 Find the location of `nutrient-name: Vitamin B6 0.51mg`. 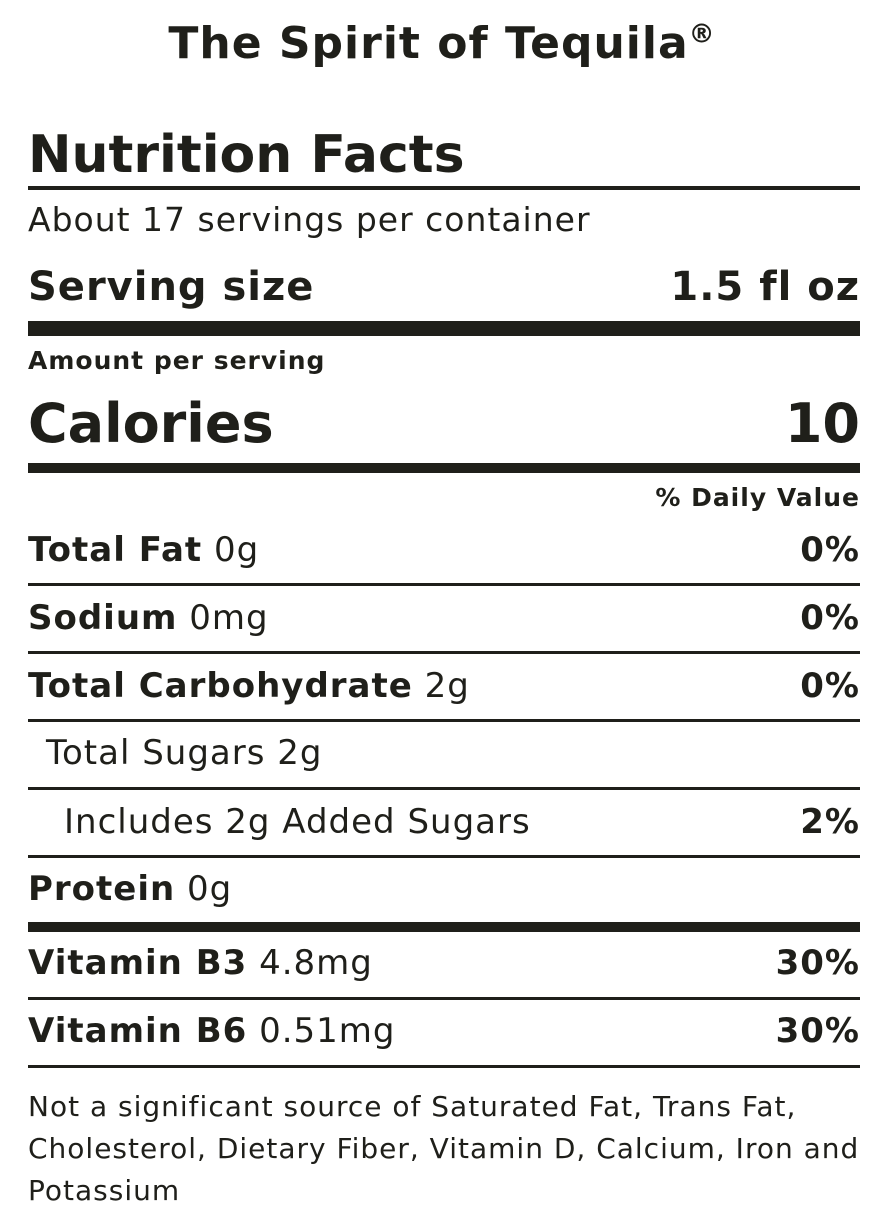

nutrient-name: Vitamin B6 0.51mg is located at coordinates (211, 1031).